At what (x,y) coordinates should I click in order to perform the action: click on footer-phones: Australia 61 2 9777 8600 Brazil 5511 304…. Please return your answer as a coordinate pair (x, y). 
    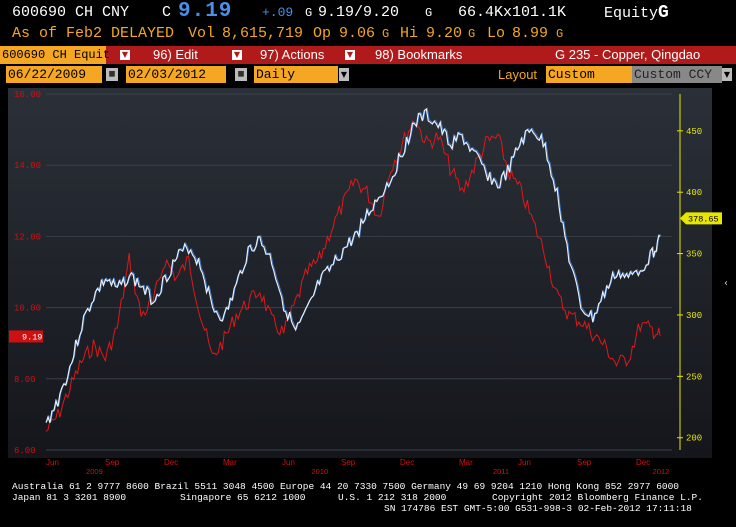
    Looking at the image, I should click on (346, 486).